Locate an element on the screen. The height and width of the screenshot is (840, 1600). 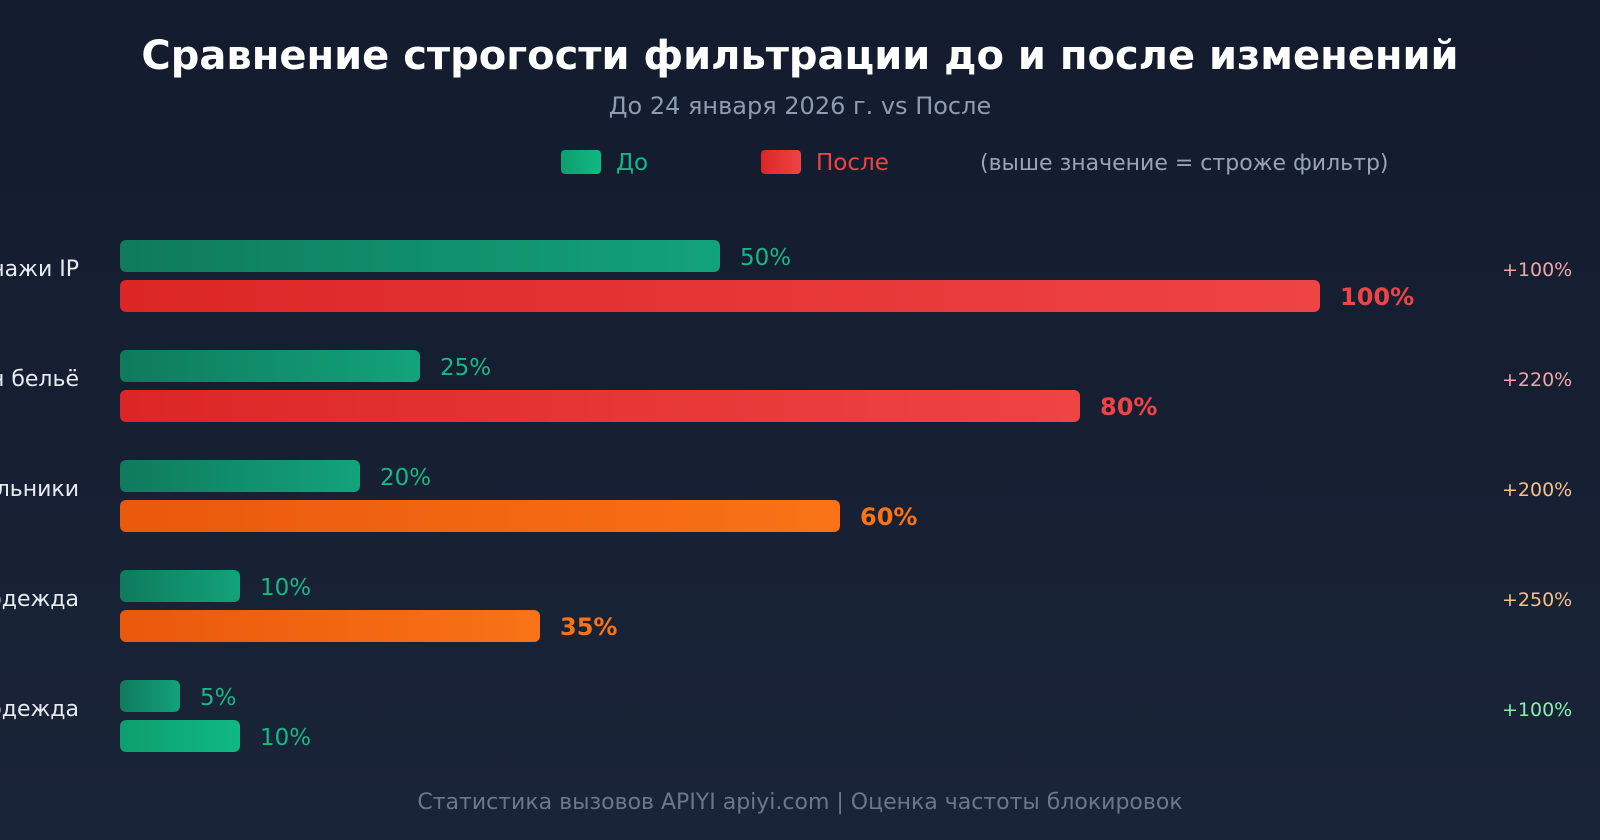
value-label-before: 50% is located at coordinates (765, 258).